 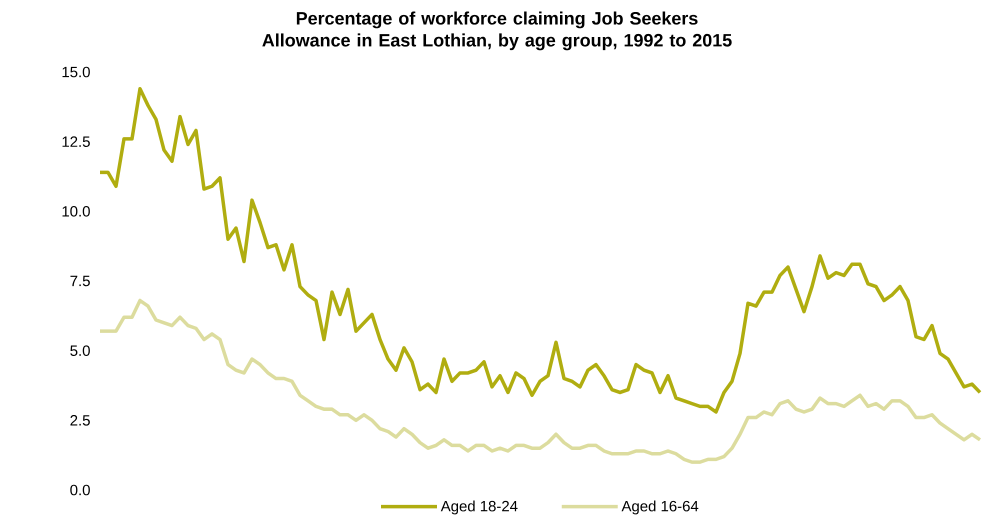 What do you see at coordinates (479, 507) in the screenshot?
I see `legend-label: Aged 18-24` at bounding box center [479, 507].